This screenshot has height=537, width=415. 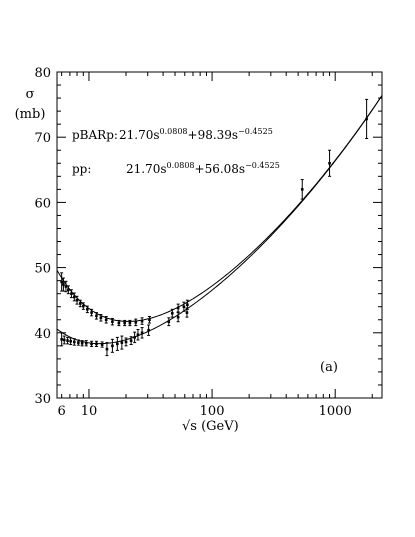 I want to click on x-tick-label: 100, so click(x=212, y=411).